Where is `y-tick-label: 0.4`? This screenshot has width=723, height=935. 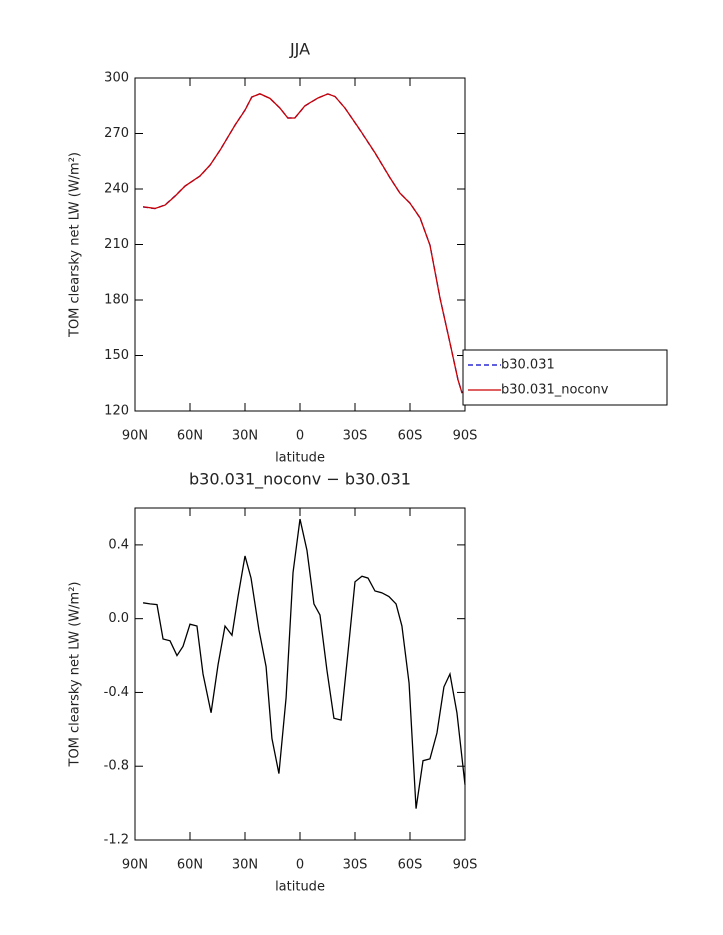 y-tick-label: 0.4 is located at coordinates (118, 544).